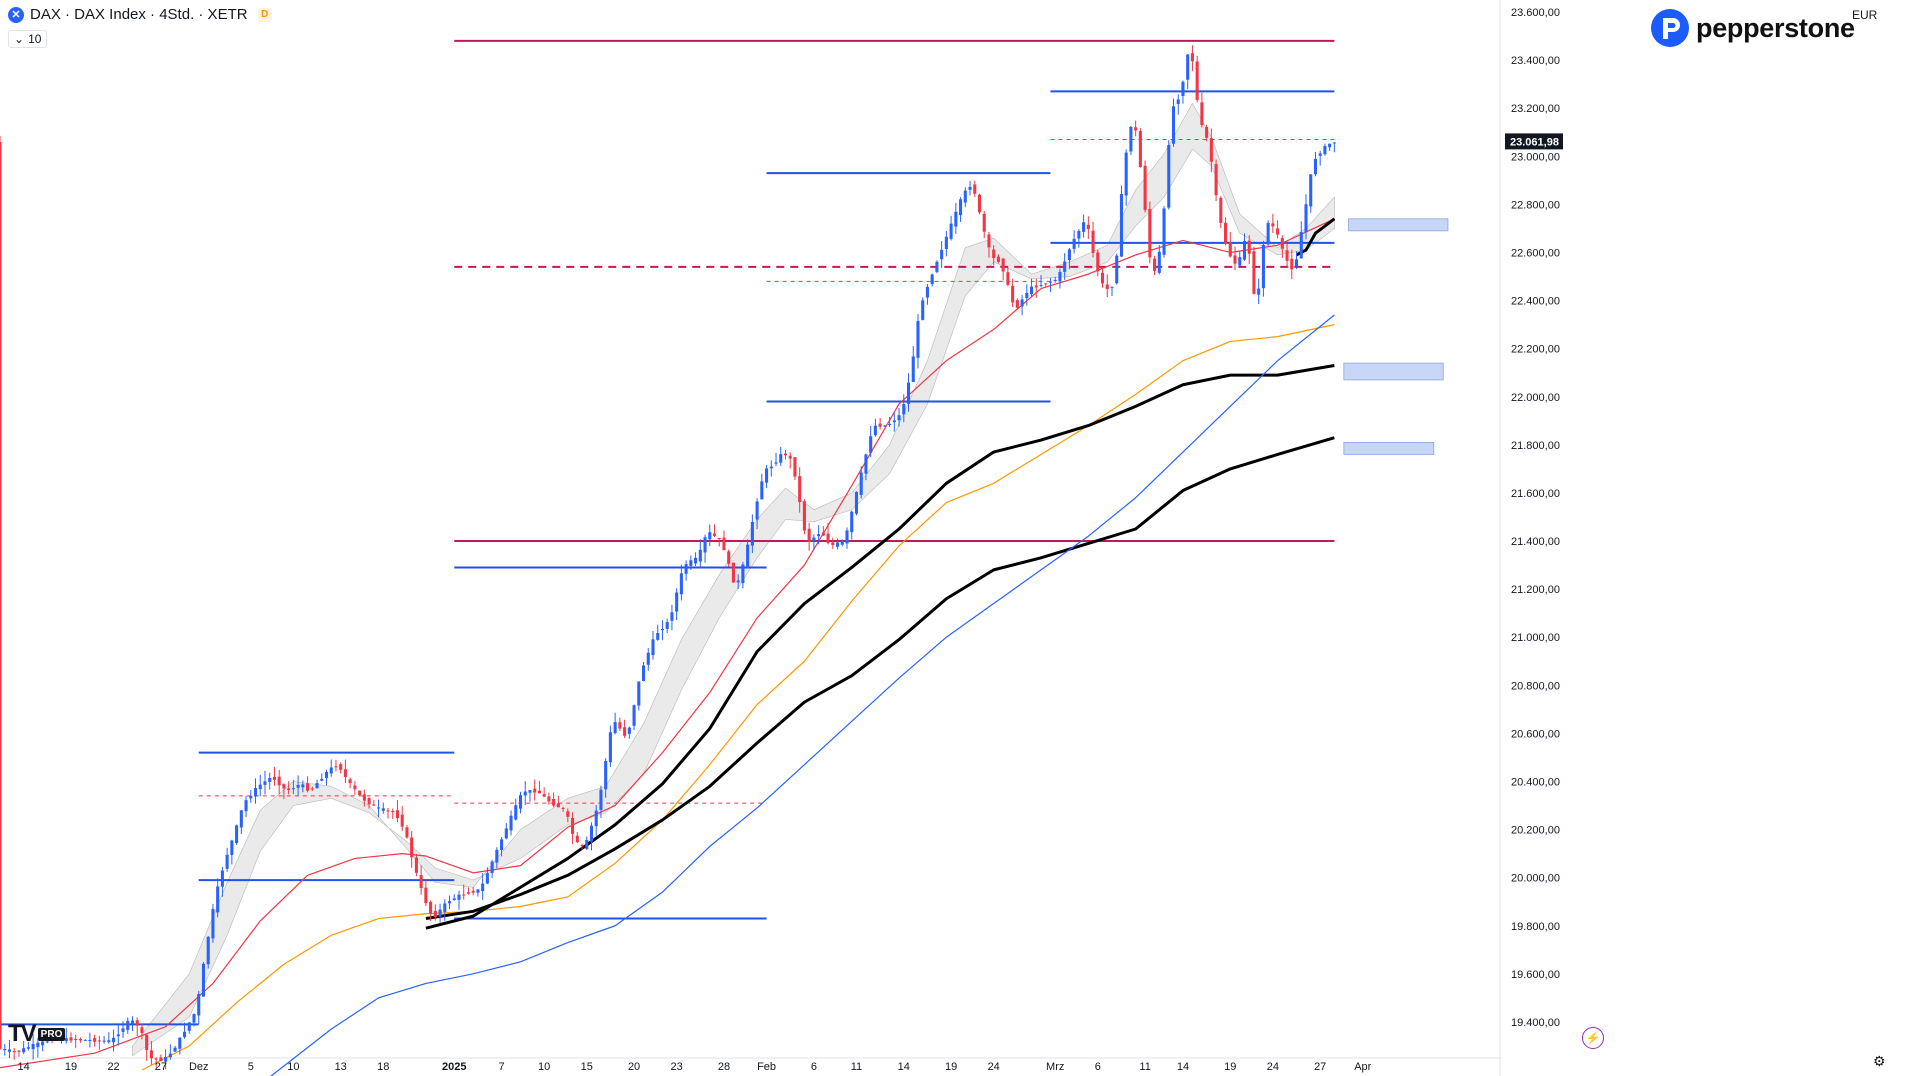 Image resolution: width=1915 pixels, height=1076 pixels. Describe the element at coordinates (1775, 27) in the screenshot. I see `brand-name: pepperstone` at that location.